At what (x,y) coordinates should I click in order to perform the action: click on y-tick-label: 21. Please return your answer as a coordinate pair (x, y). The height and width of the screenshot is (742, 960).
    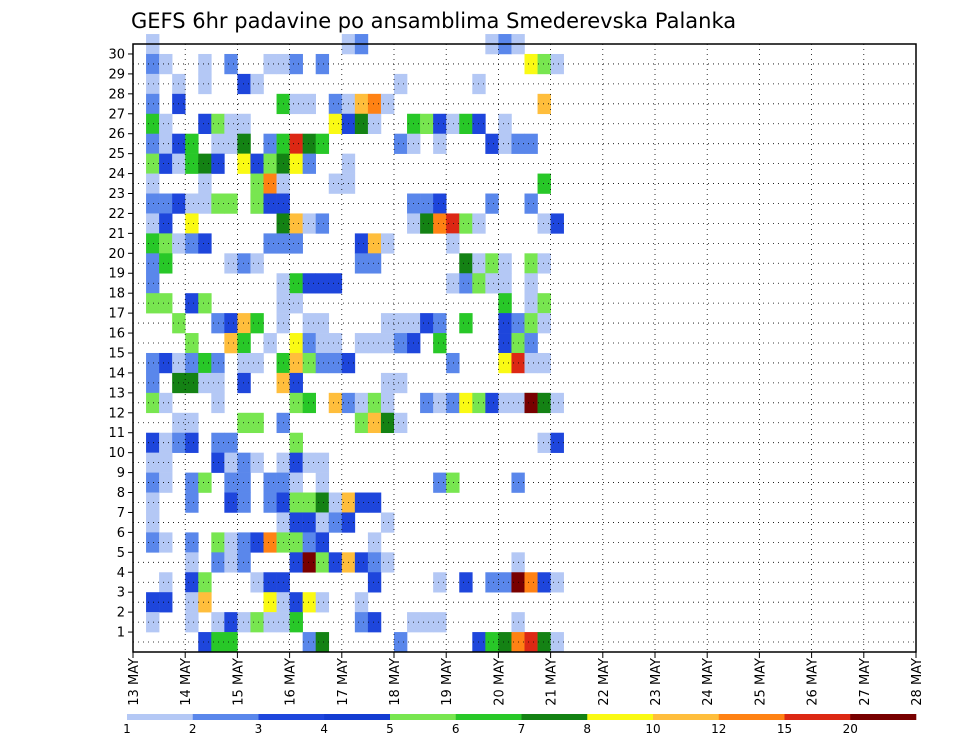
    Looking at the image, I should click on (116, 234).